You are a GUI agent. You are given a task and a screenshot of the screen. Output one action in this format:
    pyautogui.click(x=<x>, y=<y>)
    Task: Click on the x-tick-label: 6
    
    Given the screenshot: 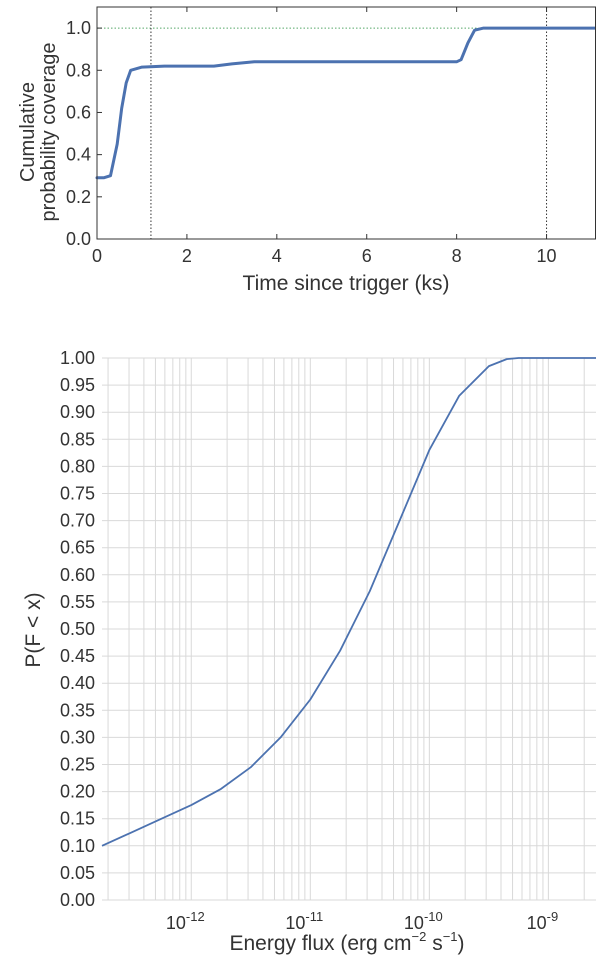 What is the action you would take?
    pyautogui.click(x=367, y=256)
    